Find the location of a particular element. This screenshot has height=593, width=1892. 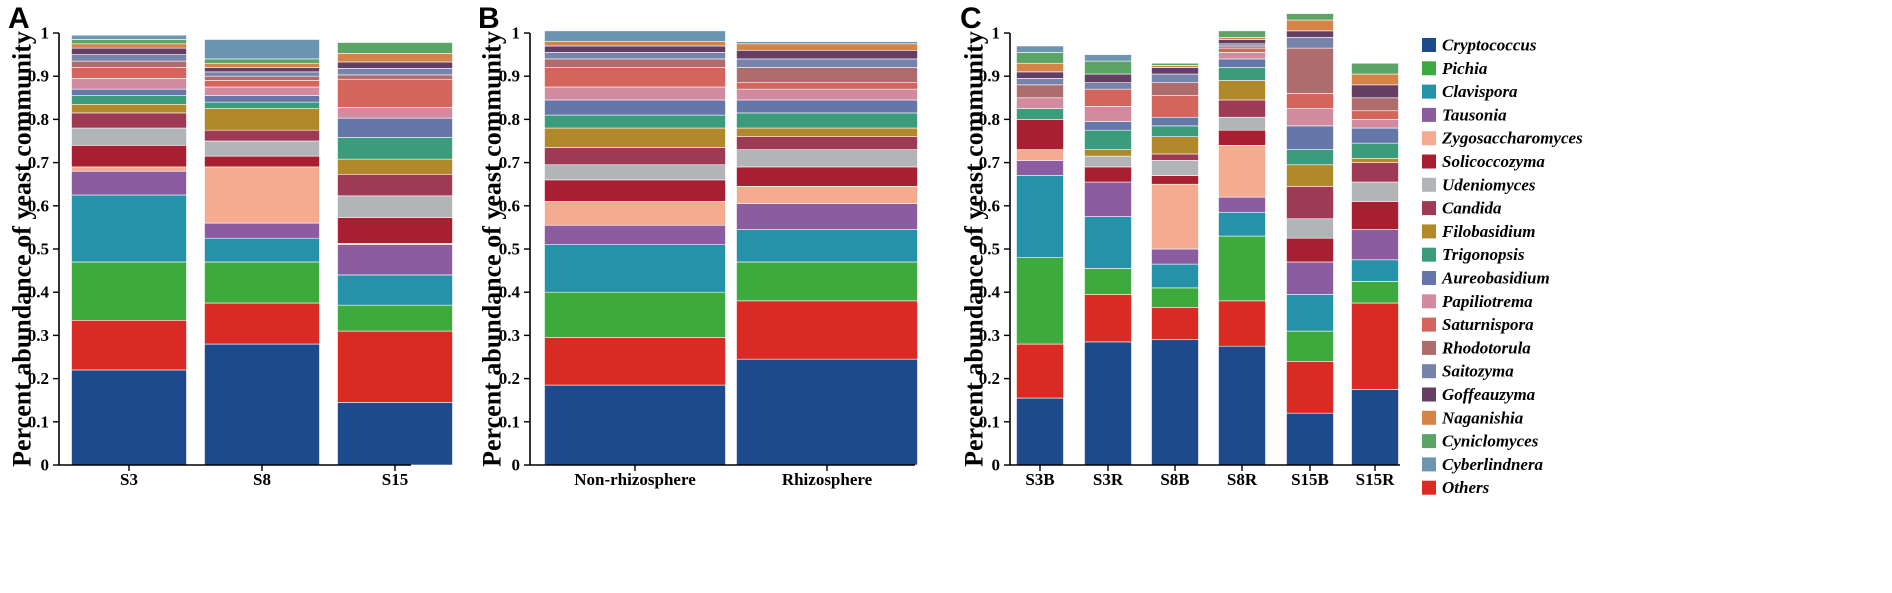

panel-c-bar-s3b-clavispora is located at coordinates (1040, 216).